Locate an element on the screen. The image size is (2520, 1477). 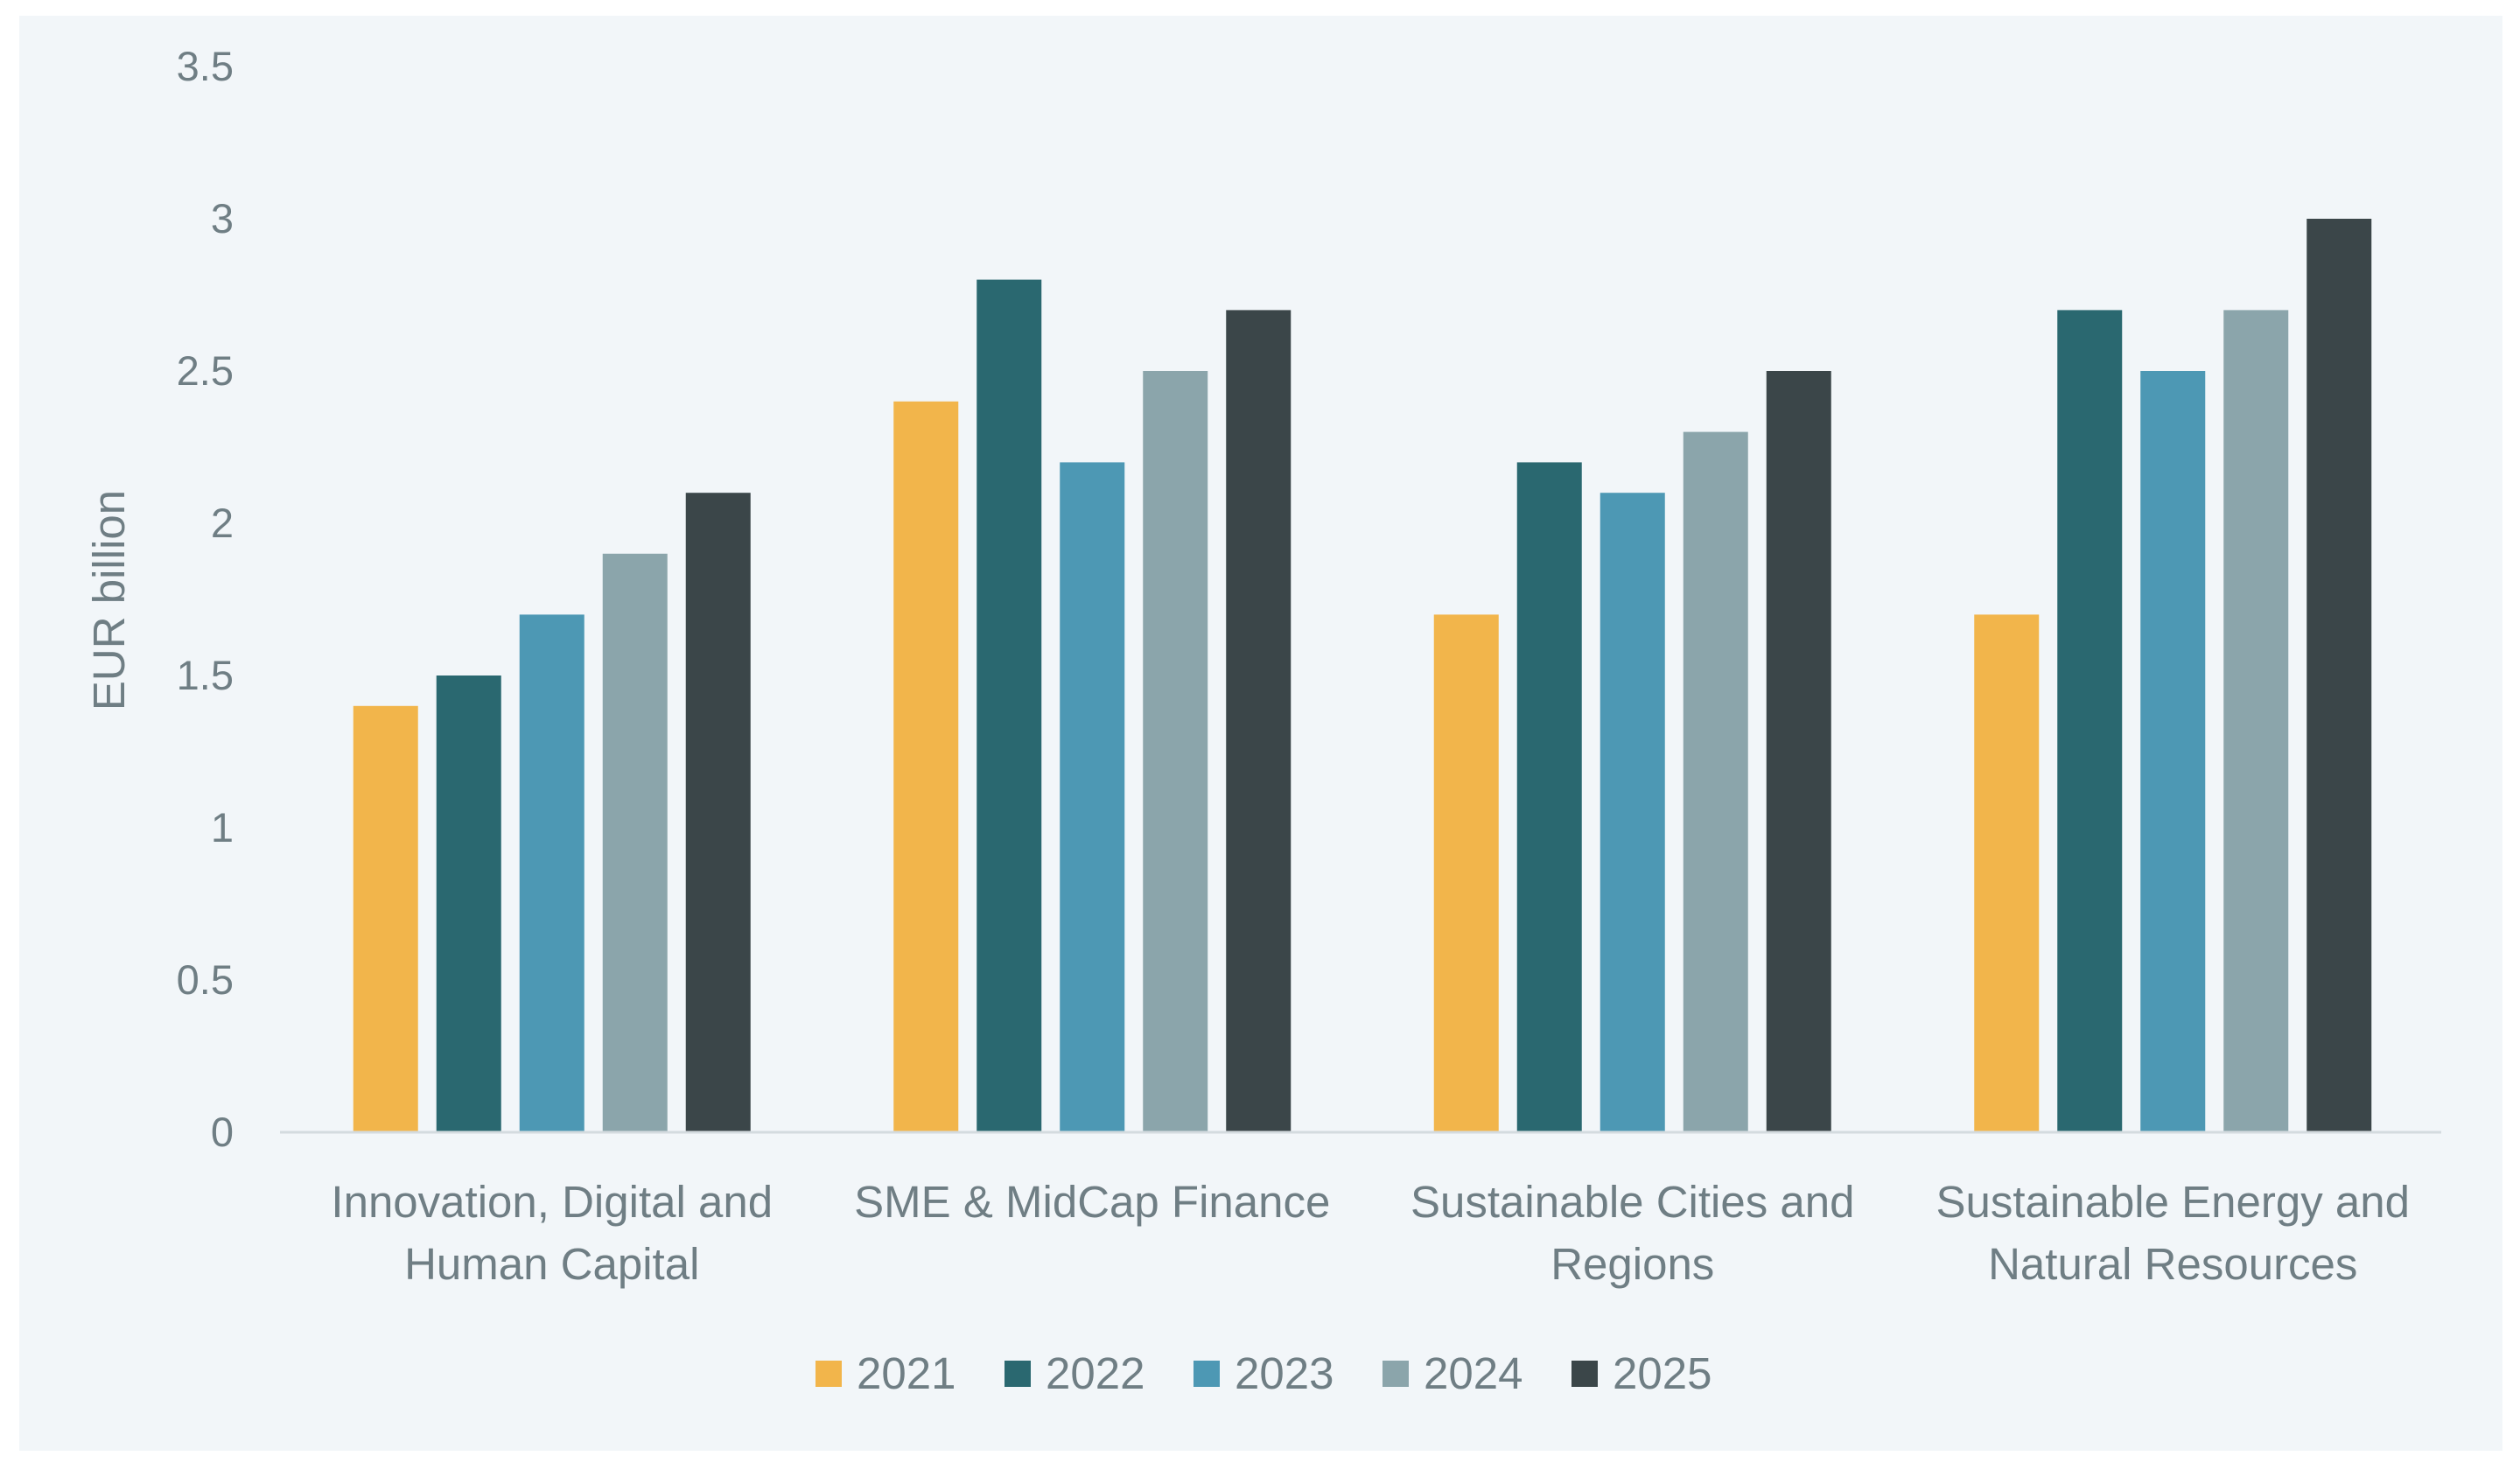
y-tick-label: 2.5 is located at coordinates (205, 370).